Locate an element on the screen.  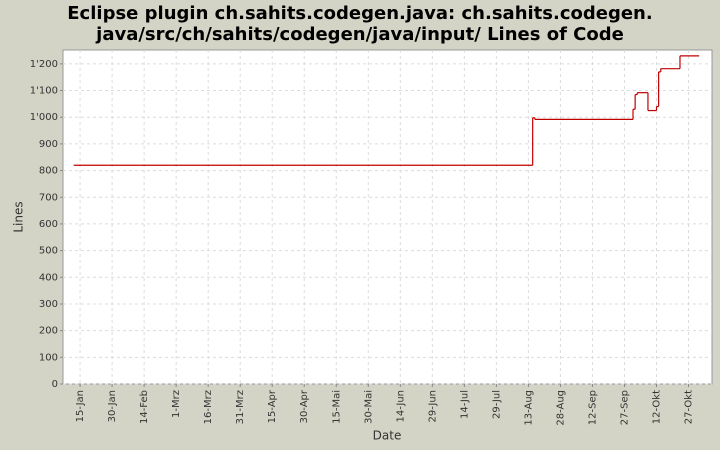
y-tick-label: 900 is located at coordinates (48, 144).